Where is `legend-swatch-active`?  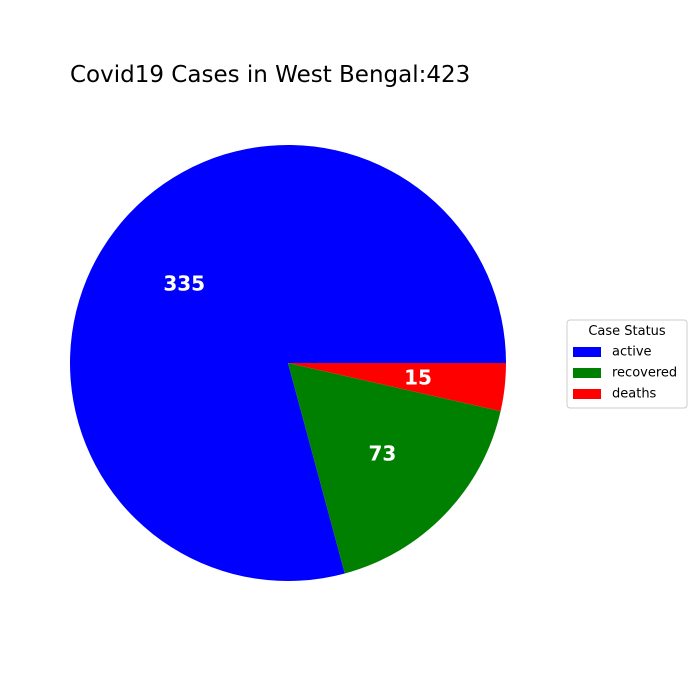
legend-swatch-active is located at coordinates (587, 352).